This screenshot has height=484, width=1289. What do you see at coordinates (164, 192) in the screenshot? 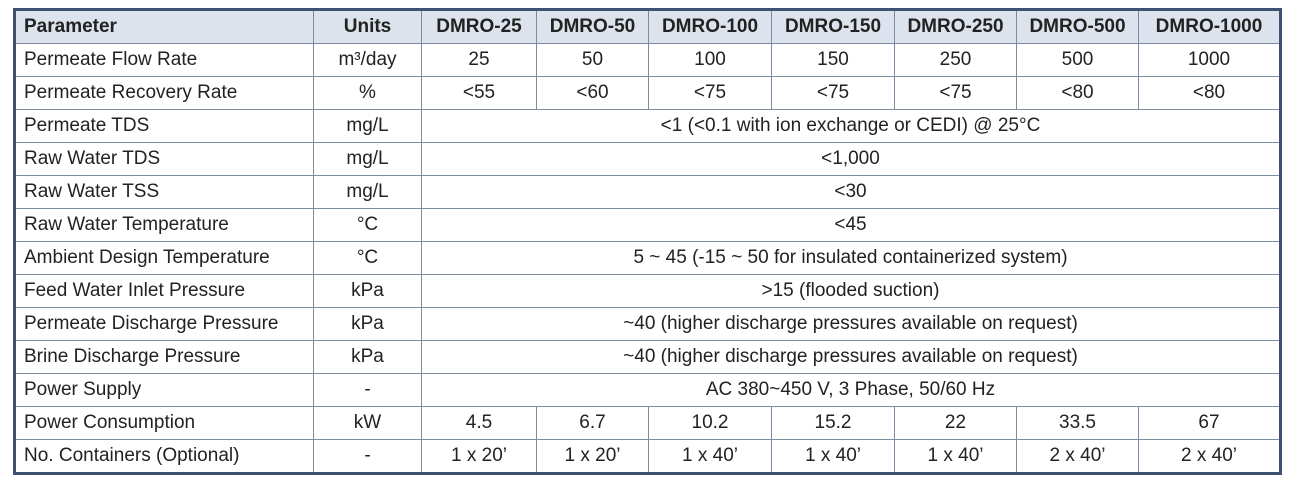
I see `parameter-cell: Raw Water TSS` at bounding box center [164, 192].